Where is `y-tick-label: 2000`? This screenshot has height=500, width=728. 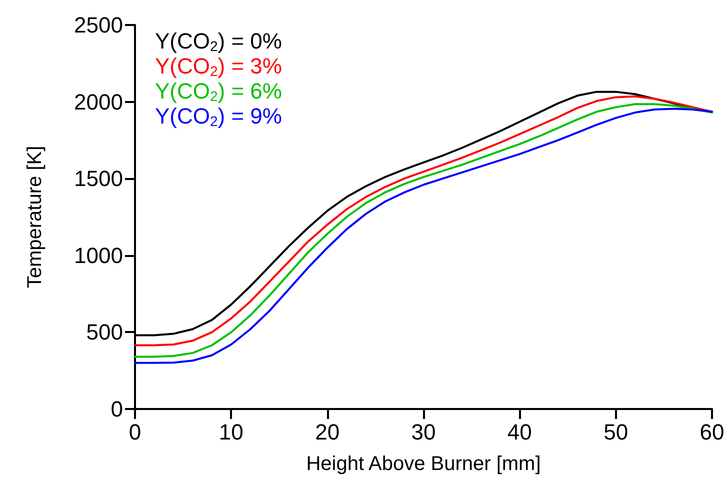 y-tick-label: 2000 is located at coordinates (98, 101).